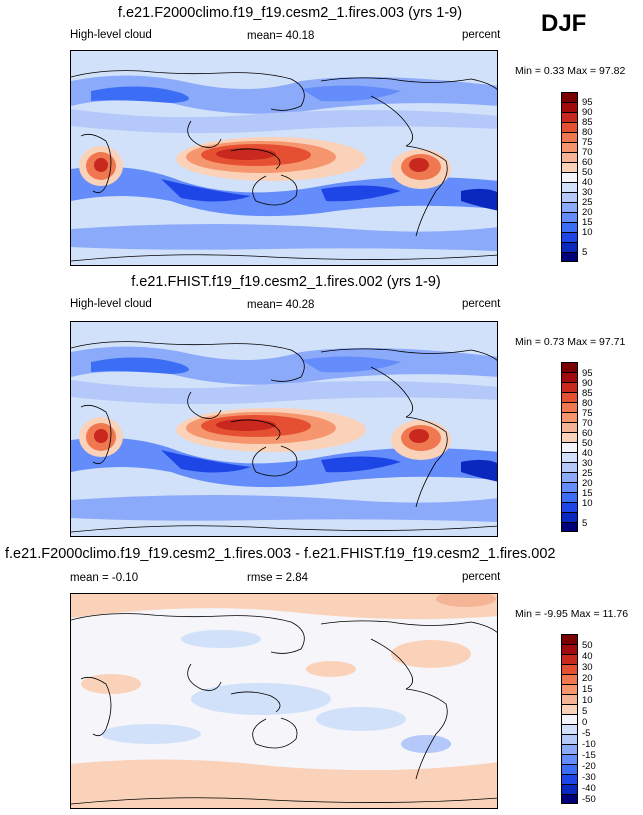 The image size is (643, 815). I want to click on panel-3-colorbar, so click(569, 719).